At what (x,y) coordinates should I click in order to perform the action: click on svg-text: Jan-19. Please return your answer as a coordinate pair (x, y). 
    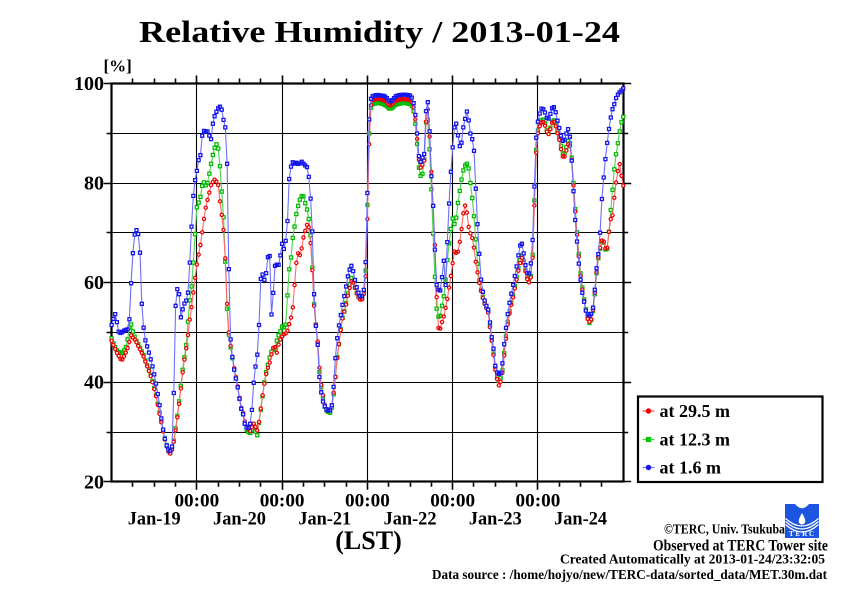
    Looking at the image, I should click on (154, 519).